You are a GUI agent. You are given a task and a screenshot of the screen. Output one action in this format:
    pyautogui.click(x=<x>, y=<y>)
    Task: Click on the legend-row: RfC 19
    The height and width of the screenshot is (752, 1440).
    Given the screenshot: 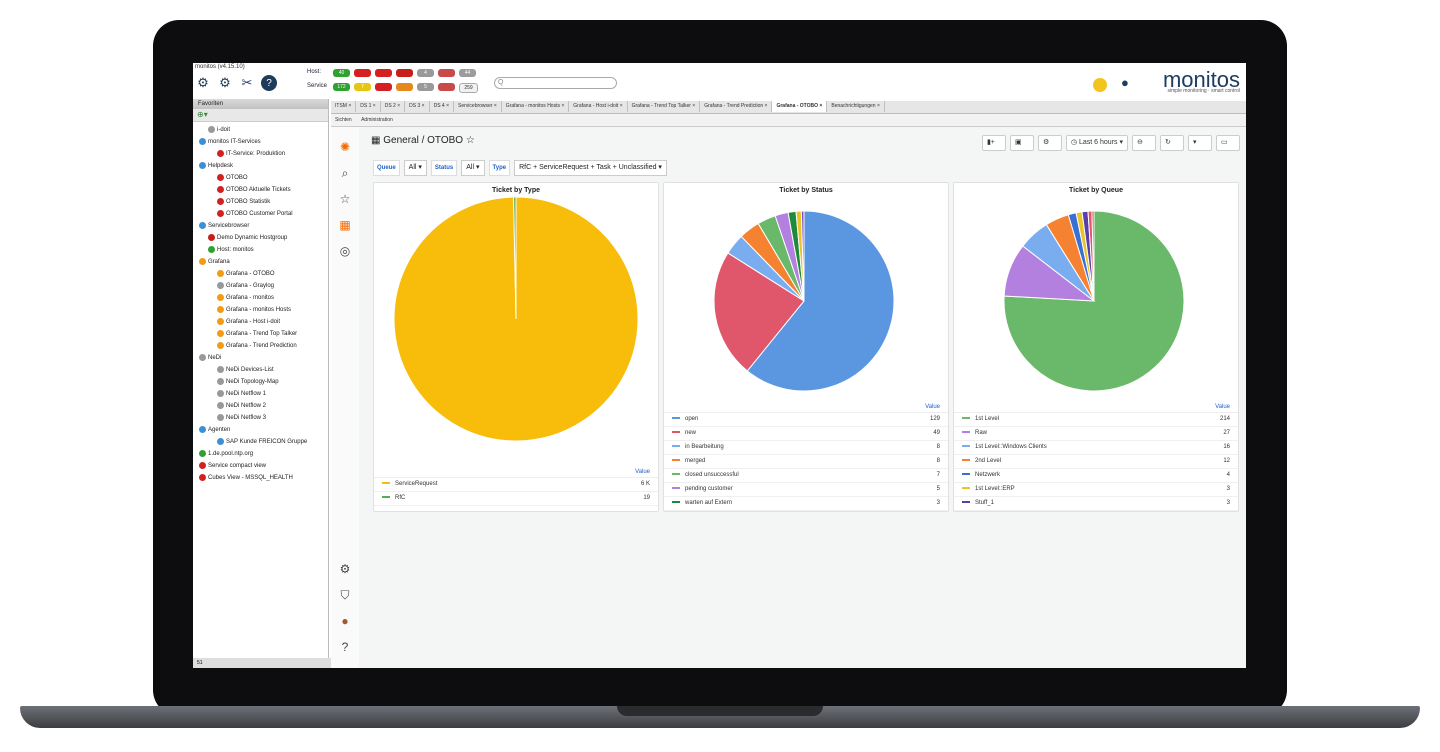 What is the action you would take?
    pyautogui.click(x=516, y=499)
    